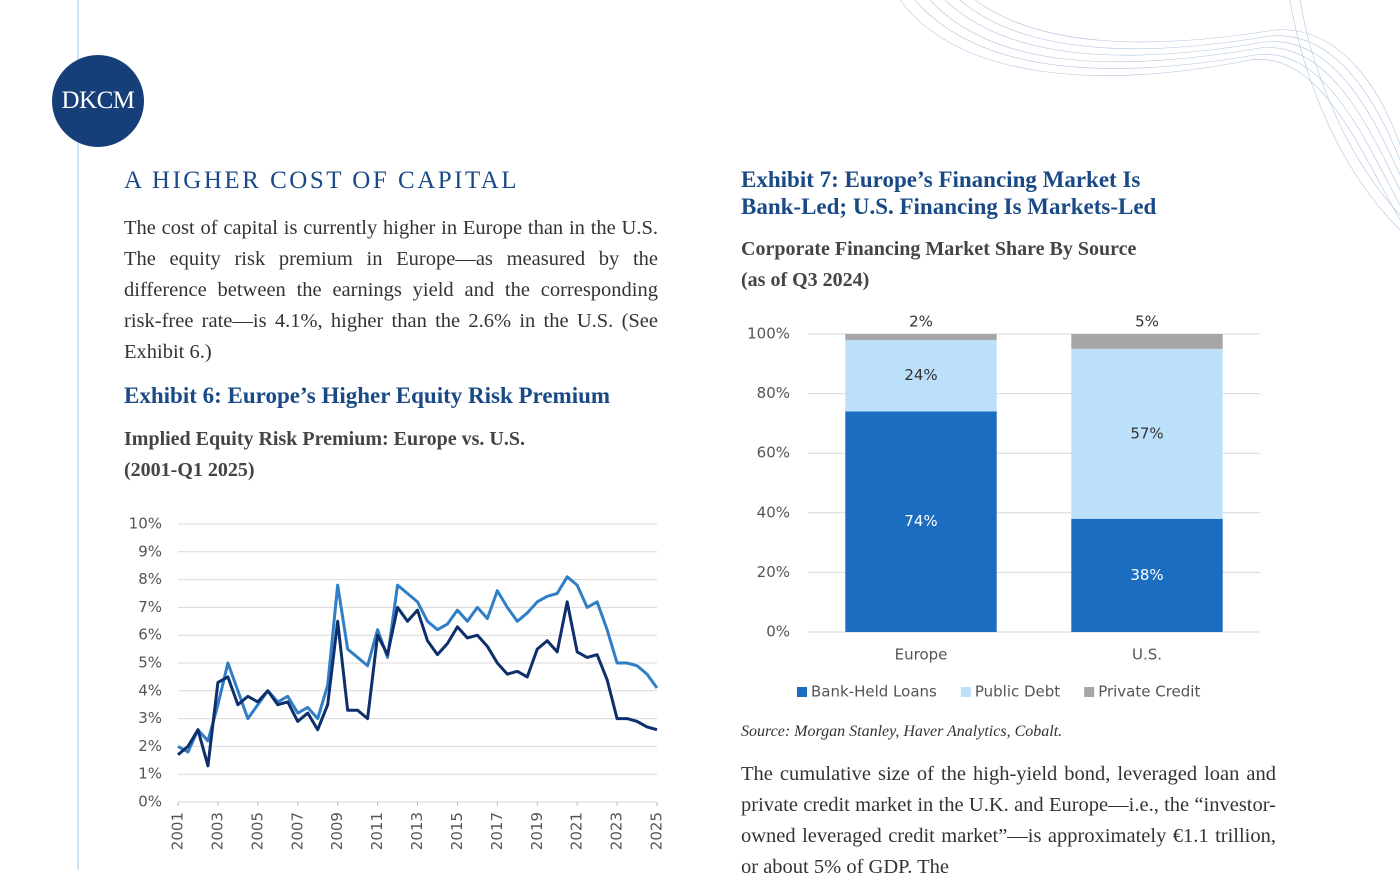  I want to click on data-label: 24%, so click(920, 375).